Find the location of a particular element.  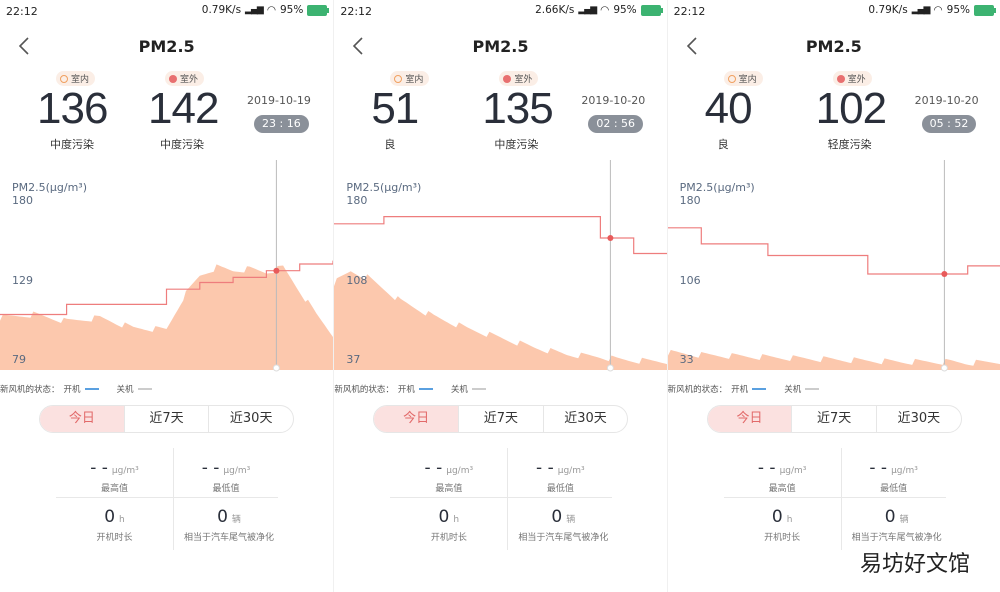

y-tick-mid: 108 is located at coordinates (357, 280).